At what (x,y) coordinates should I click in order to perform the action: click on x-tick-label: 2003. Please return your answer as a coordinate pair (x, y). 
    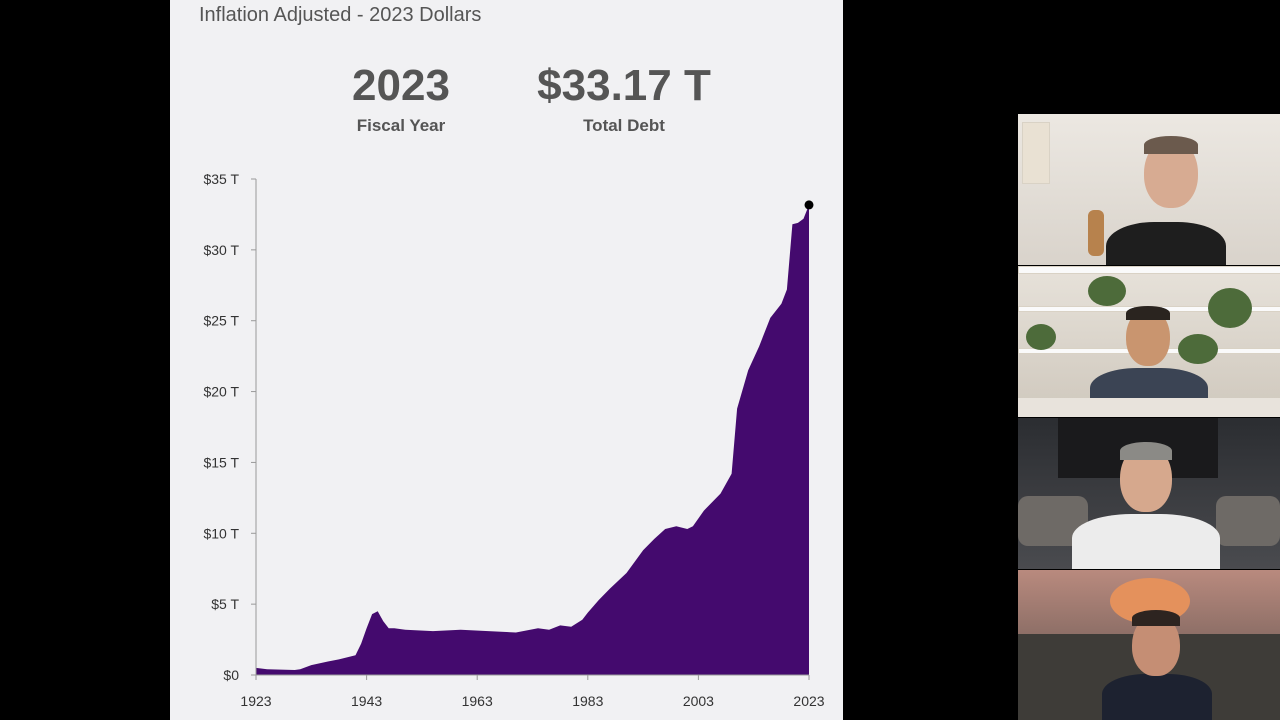
    Looking at the image, I should click on (698, 701).